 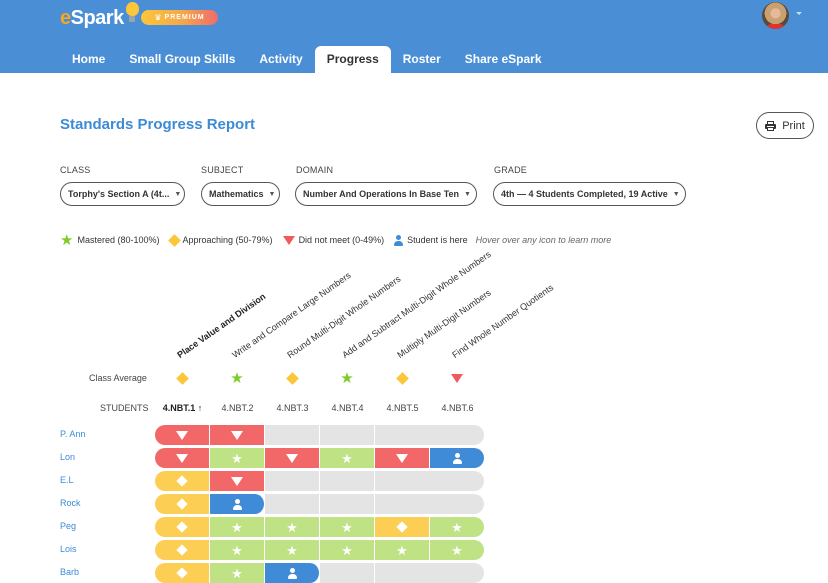 I want to click on table-row, so click(x=319, y=504).